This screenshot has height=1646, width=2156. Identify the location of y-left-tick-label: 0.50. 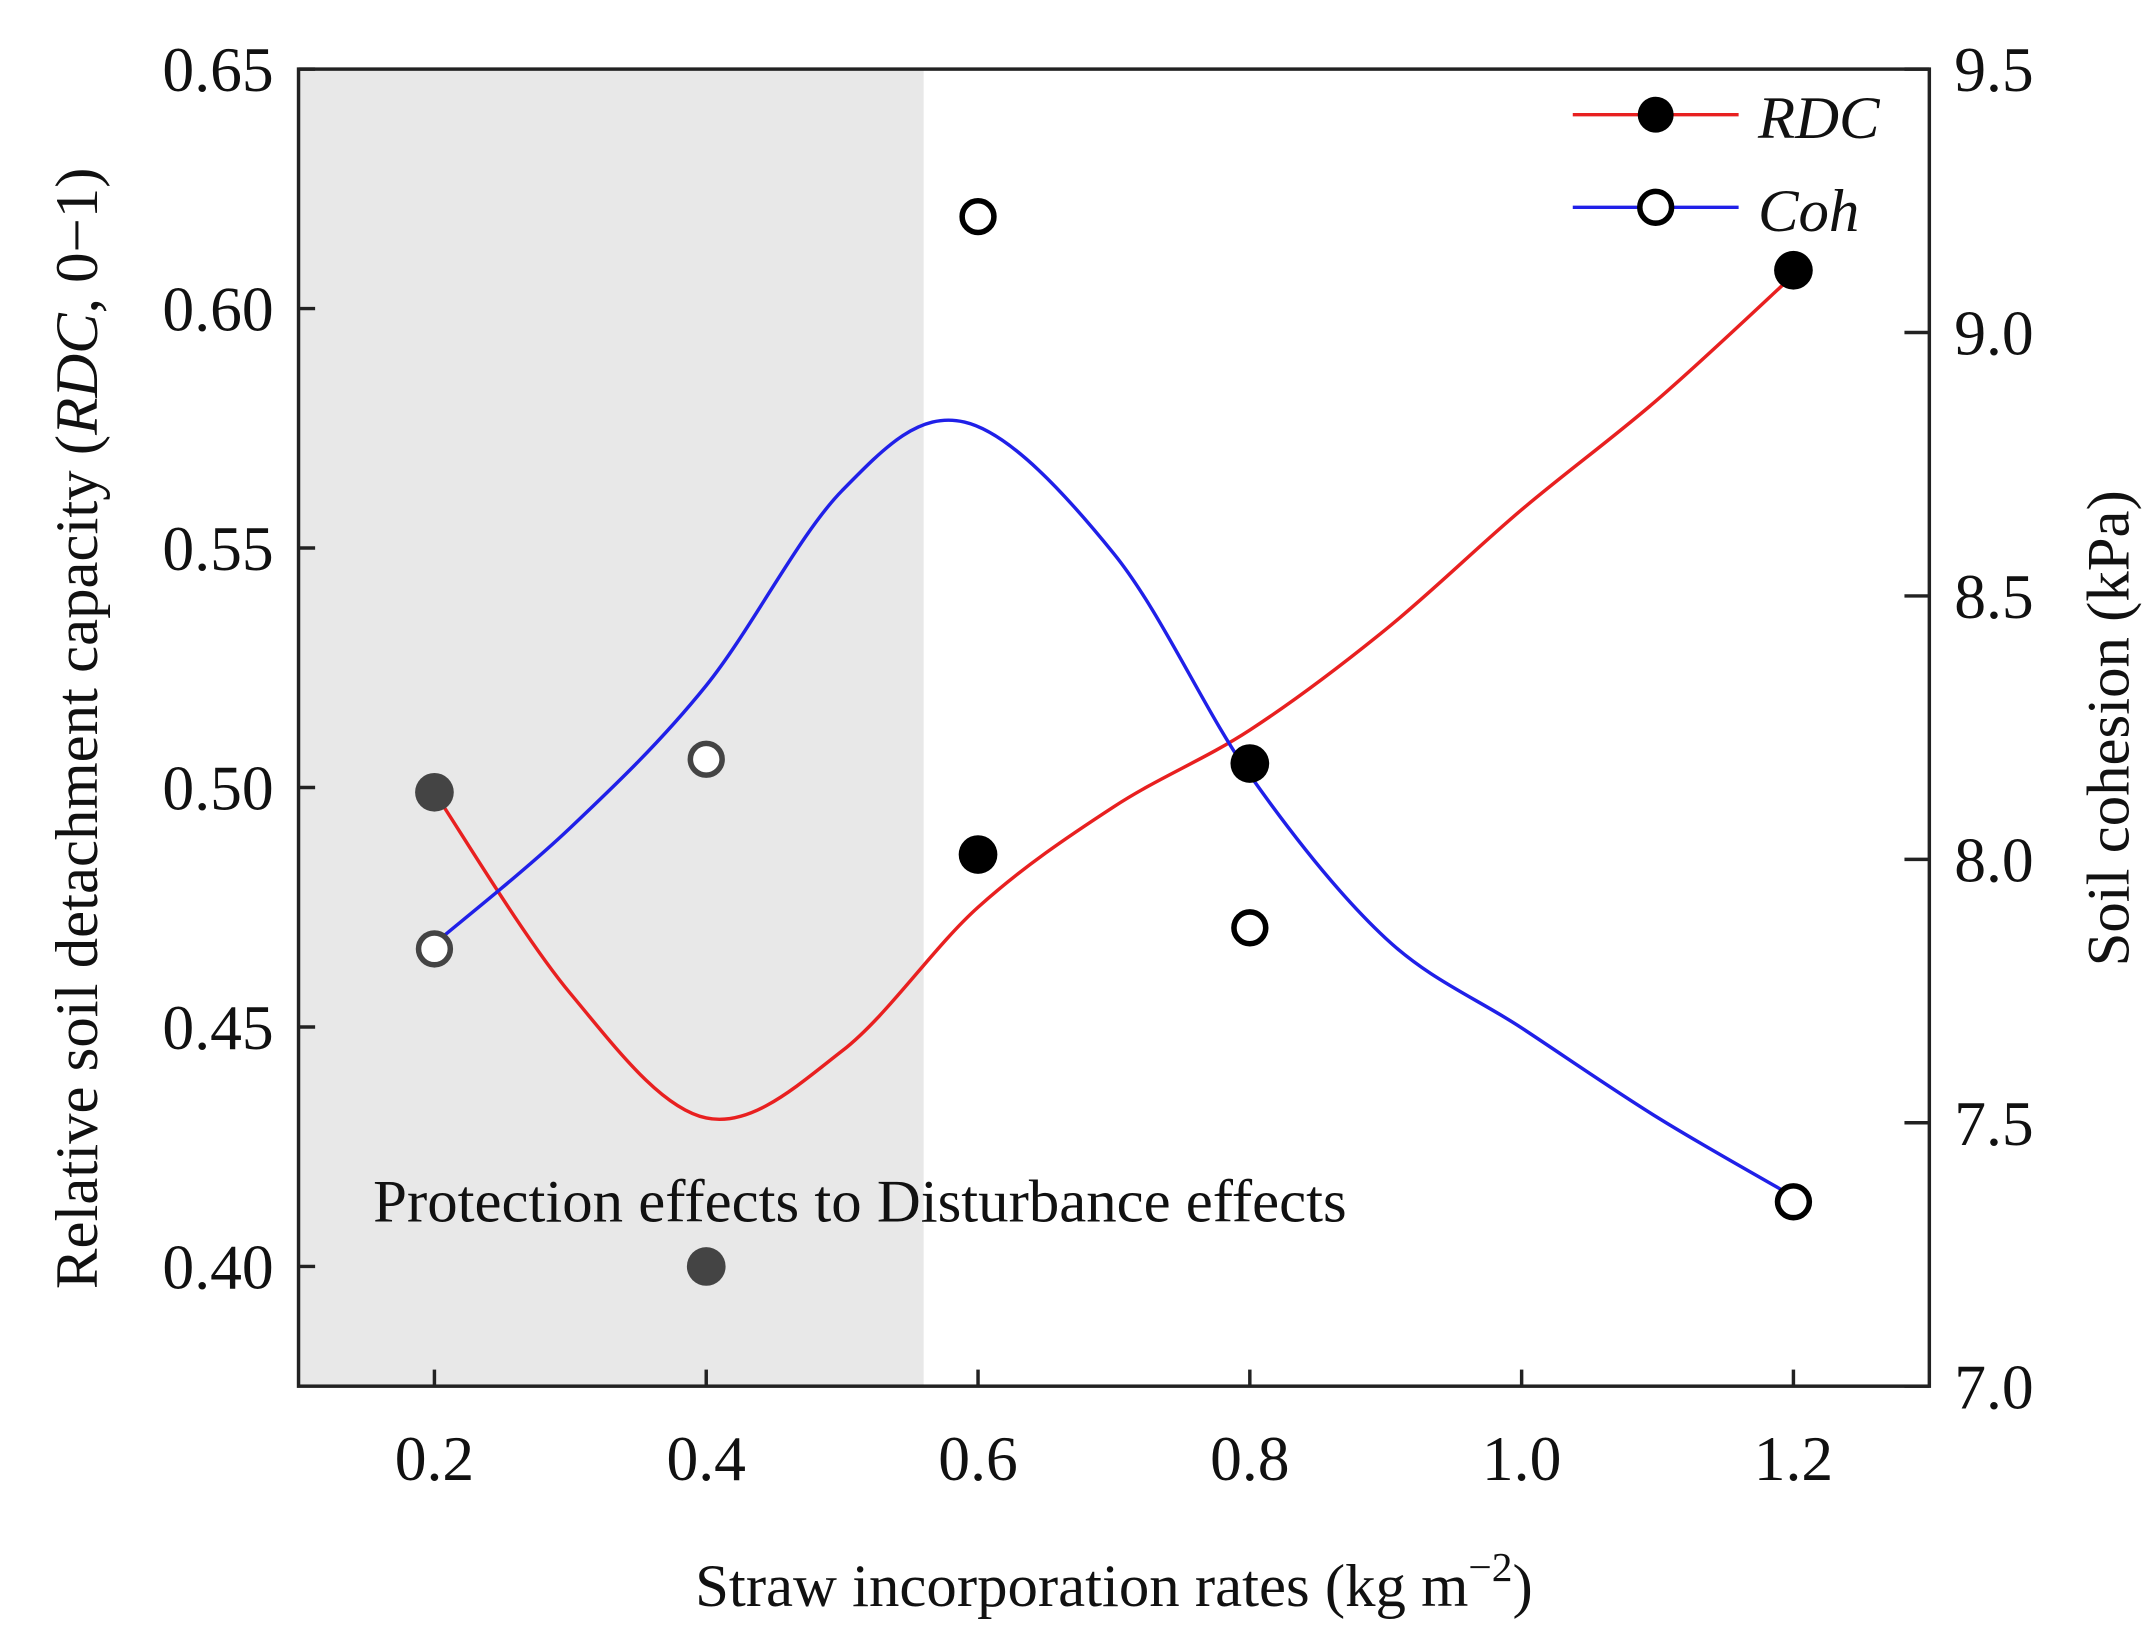
(217, 788).